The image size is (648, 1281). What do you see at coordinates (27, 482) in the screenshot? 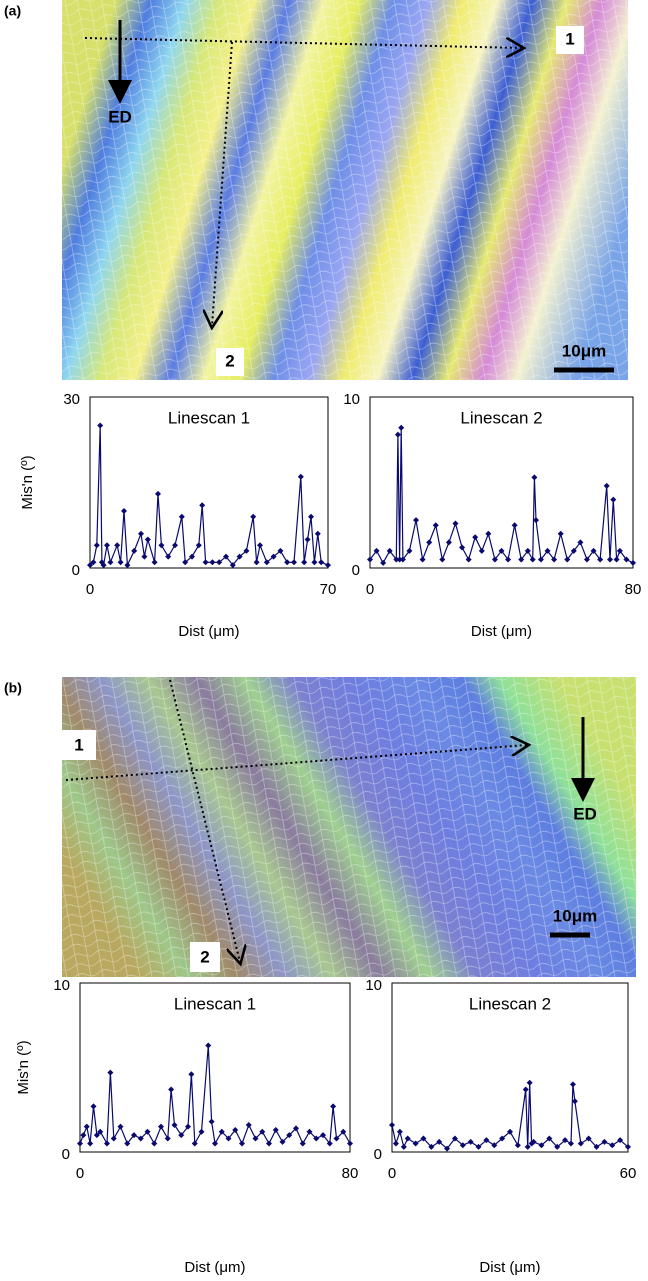
I see `y-axis-label: Mis'n (º)` at bounding box center [27, 482].